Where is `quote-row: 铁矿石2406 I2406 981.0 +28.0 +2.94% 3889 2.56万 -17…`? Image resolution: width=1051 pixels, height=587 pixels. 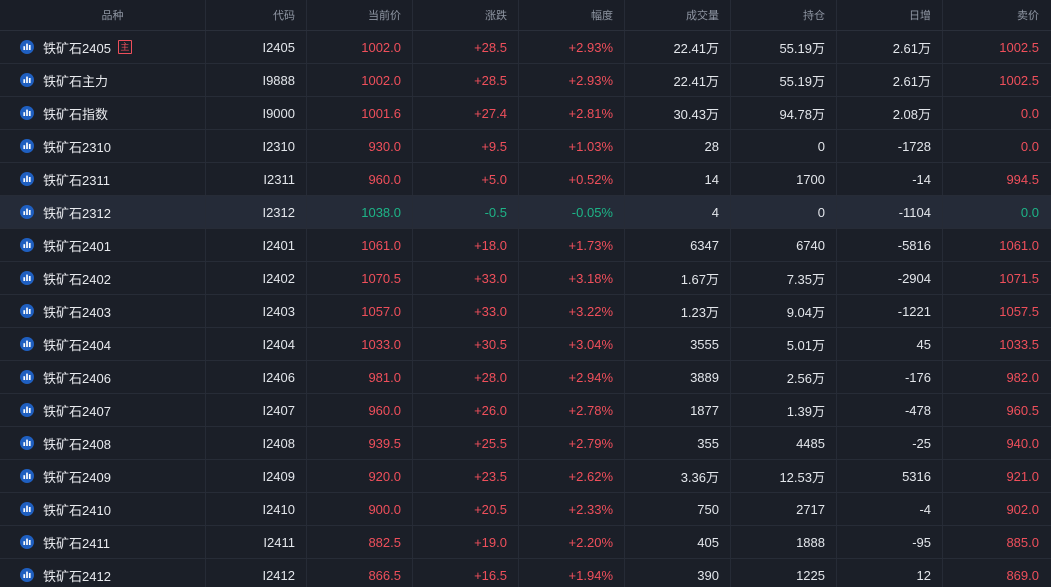
quote-row: 铁矿石2406 I2406 981.0 +28.0 +2.94% 3889 2.56万 -17… is located at coordinates (525, 377).